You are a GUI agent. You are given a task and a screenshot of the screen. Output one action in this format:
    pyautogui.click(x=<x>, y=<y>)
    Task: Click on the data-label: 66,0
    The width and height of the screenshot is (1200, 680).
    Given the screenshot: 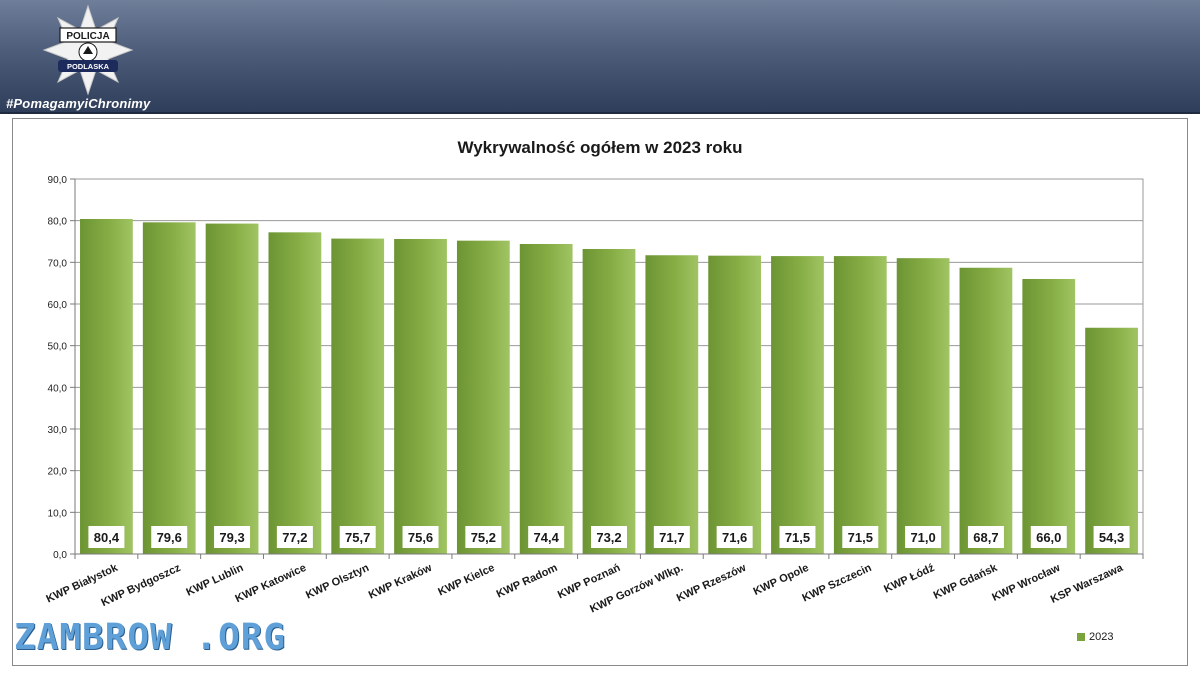 What is the action you would take?
    pyautogui.click(x=1048, y=537)
    